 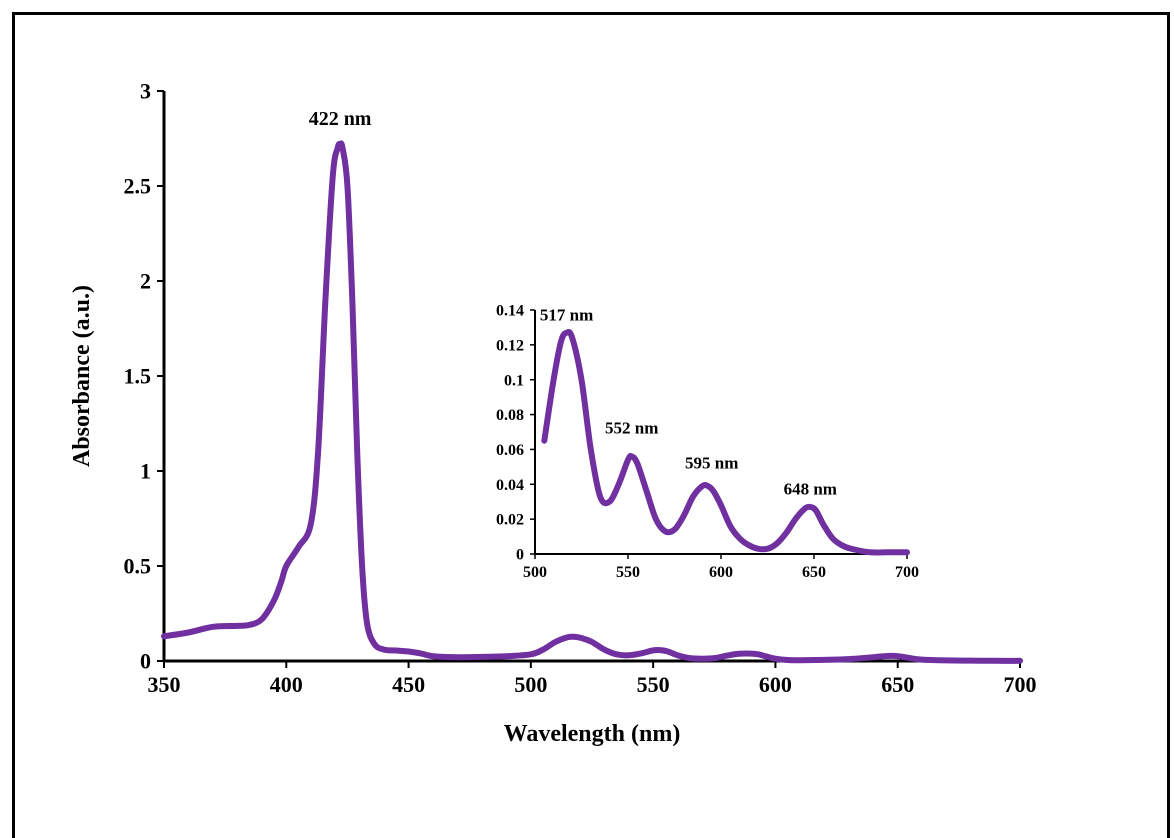 I want to click on main-y-tick-label: 0.5, so click(x=138, y=566).